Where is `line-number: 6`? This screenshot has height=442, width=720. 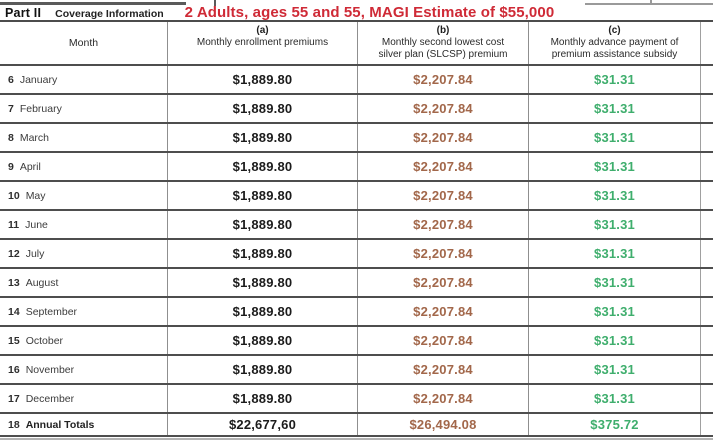
line-number: 6 is located at coordinates (11, 79).